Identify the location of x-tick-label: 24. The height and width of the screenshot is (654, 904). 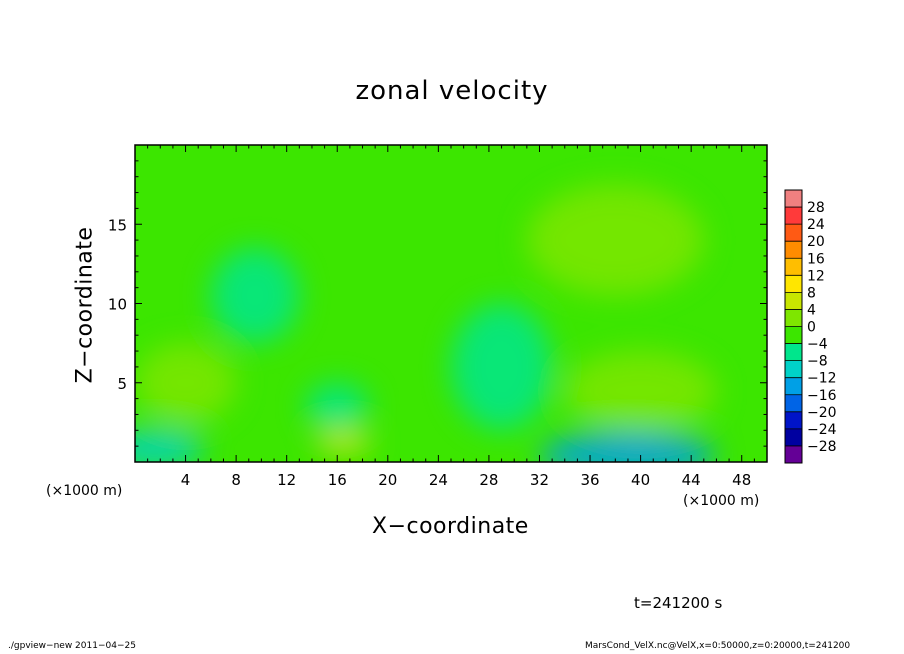
(438, 480).